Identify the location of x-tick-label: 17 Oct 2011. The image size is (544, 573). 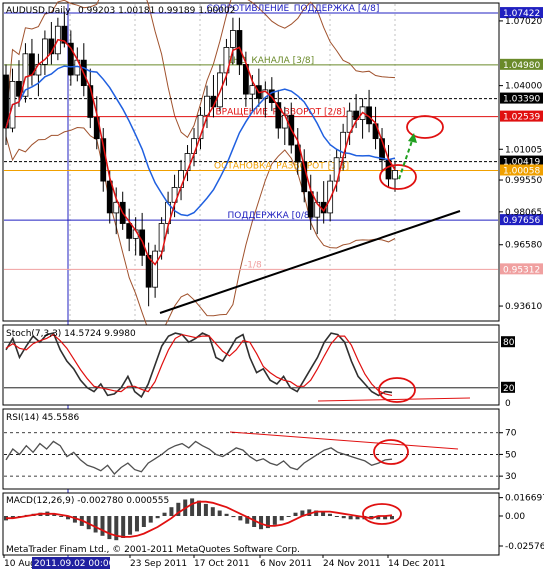
(222, 564).